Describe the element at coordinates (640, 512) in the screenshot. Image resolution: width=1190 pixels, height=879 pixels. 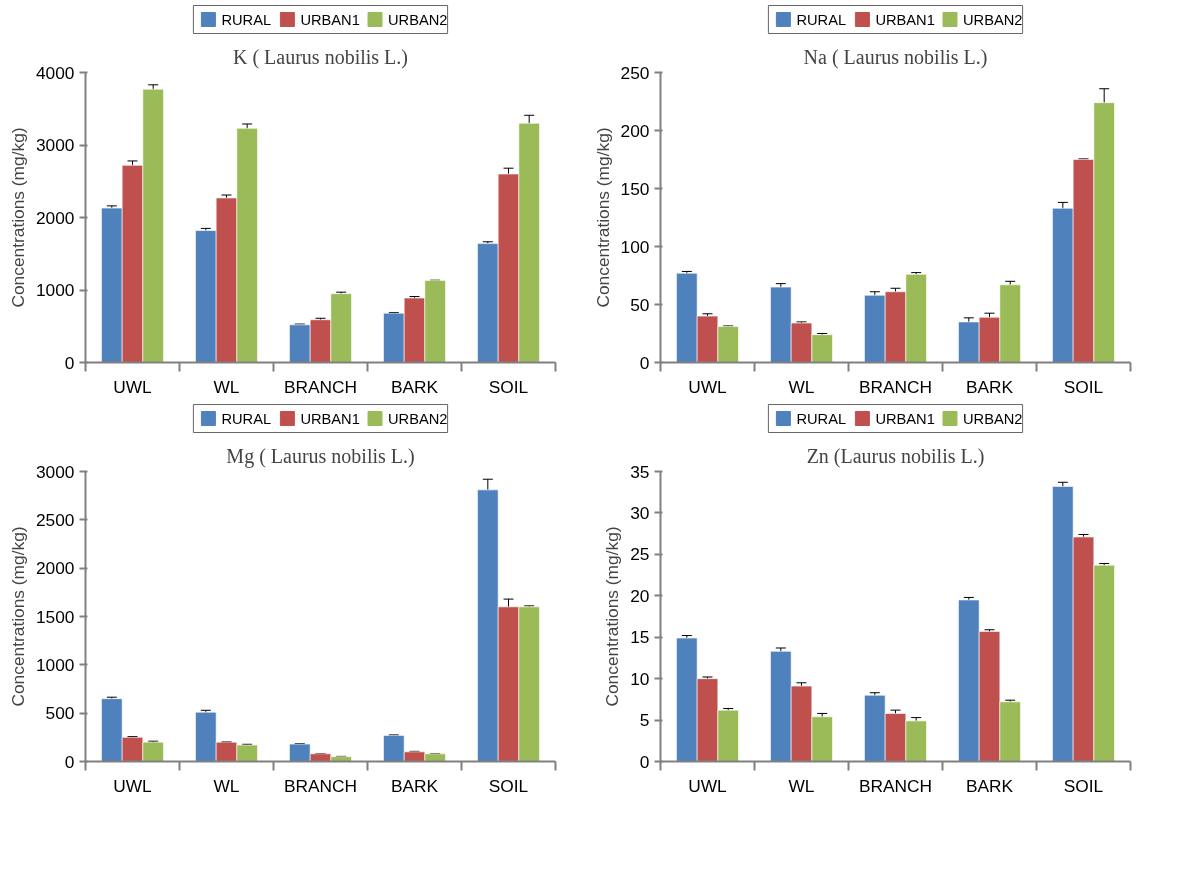
I see `y-tick-label: 30` at that location.